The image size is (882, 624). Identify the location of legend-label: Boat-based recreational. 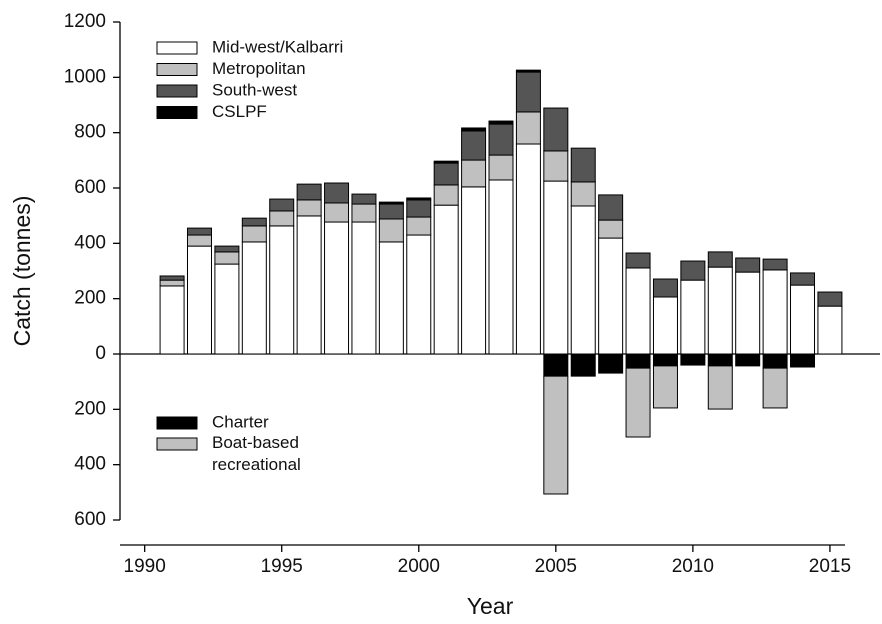
(256, 453).